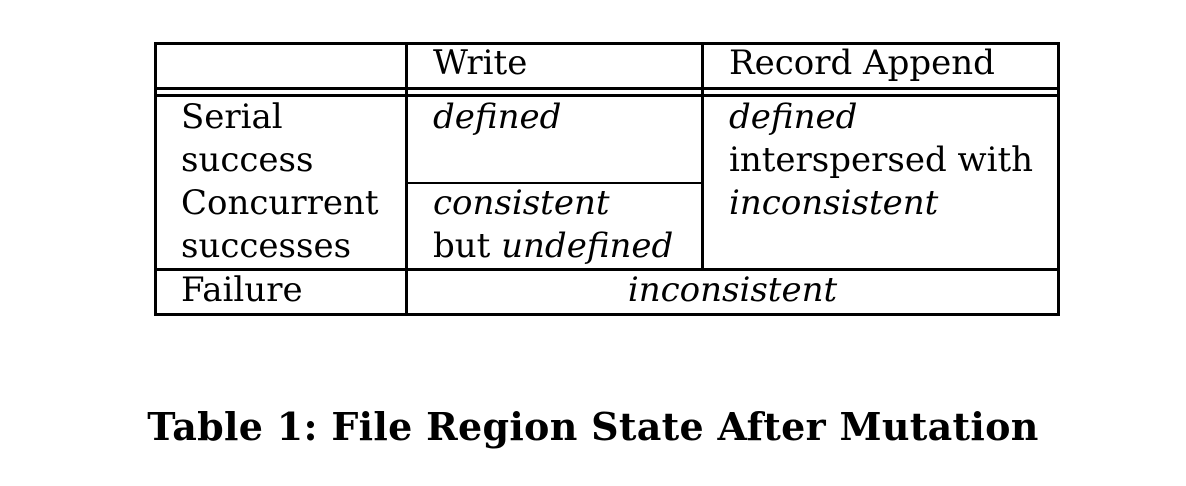  What do you see at coordinates (521, 203) in the screenshot?
I see `concurrent-write-consistent: consistent` at bounding box center [521, 203].